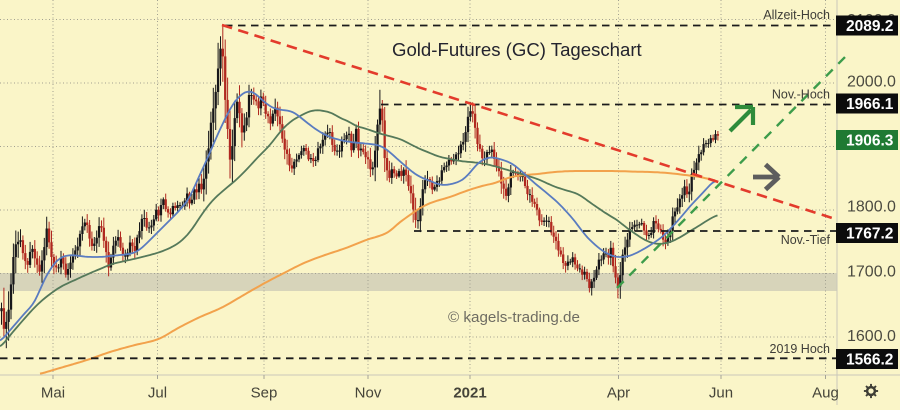  What do you see at coordinates (870, 104) in the screenshot?
I see `svg-text: 1966.1` at bounding box center [870, 104].